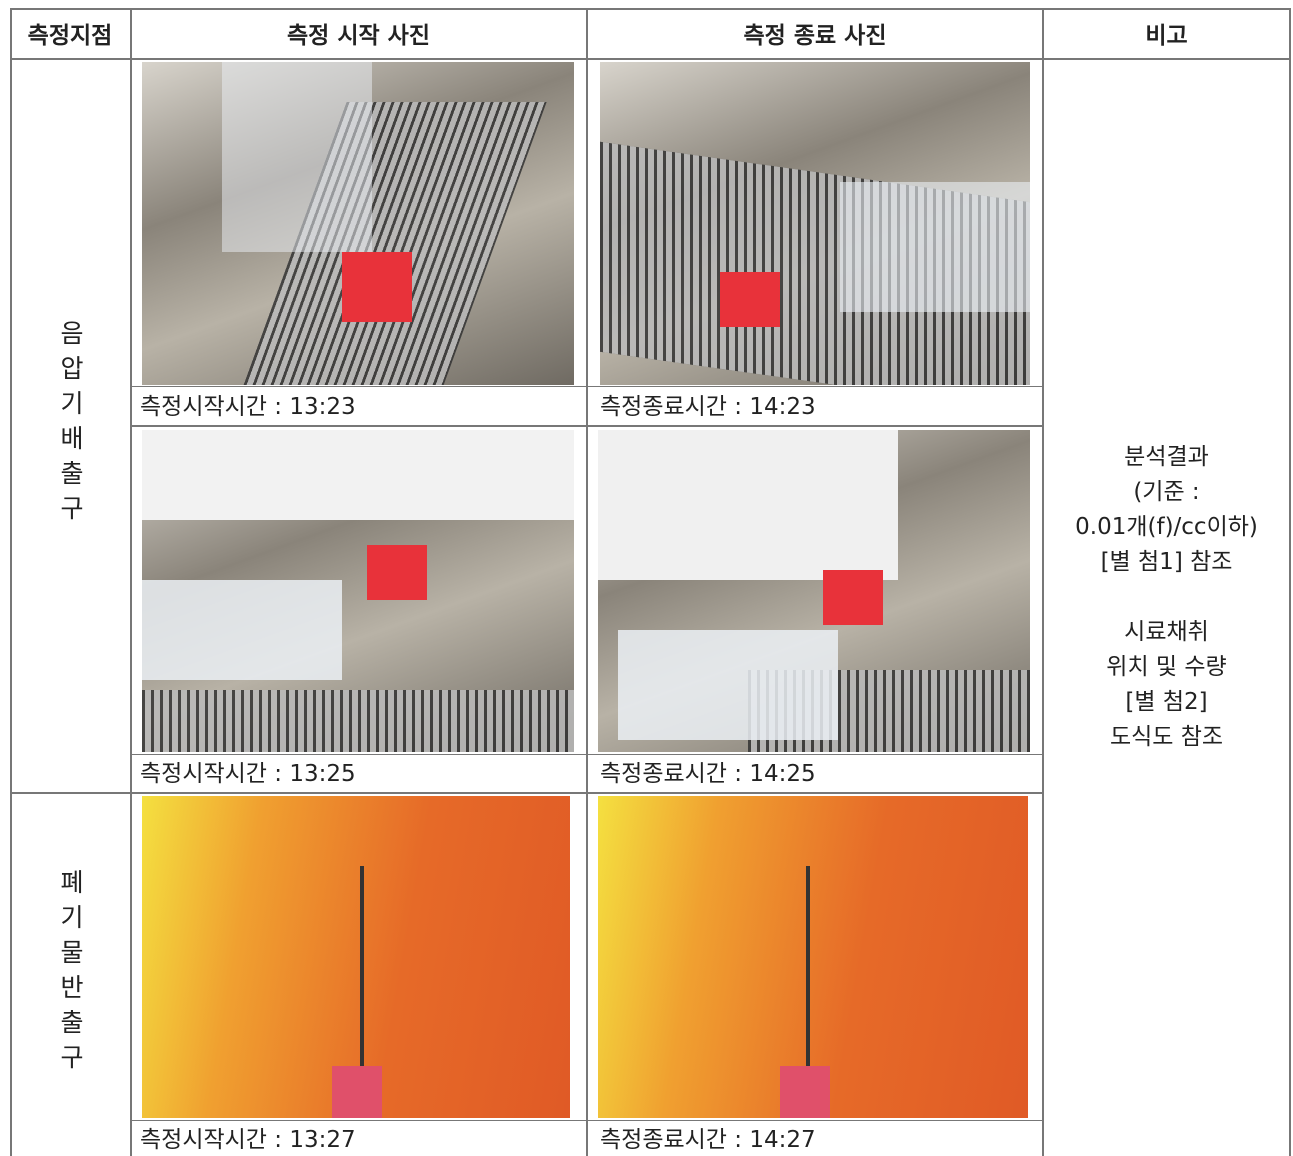 Image resolution: width=1293 pixels, height=1156 pixels. Describe the element at coordinates (1166, 562) in the screenshot. I see `remark-line: [별 첨1] 참조` at that location.